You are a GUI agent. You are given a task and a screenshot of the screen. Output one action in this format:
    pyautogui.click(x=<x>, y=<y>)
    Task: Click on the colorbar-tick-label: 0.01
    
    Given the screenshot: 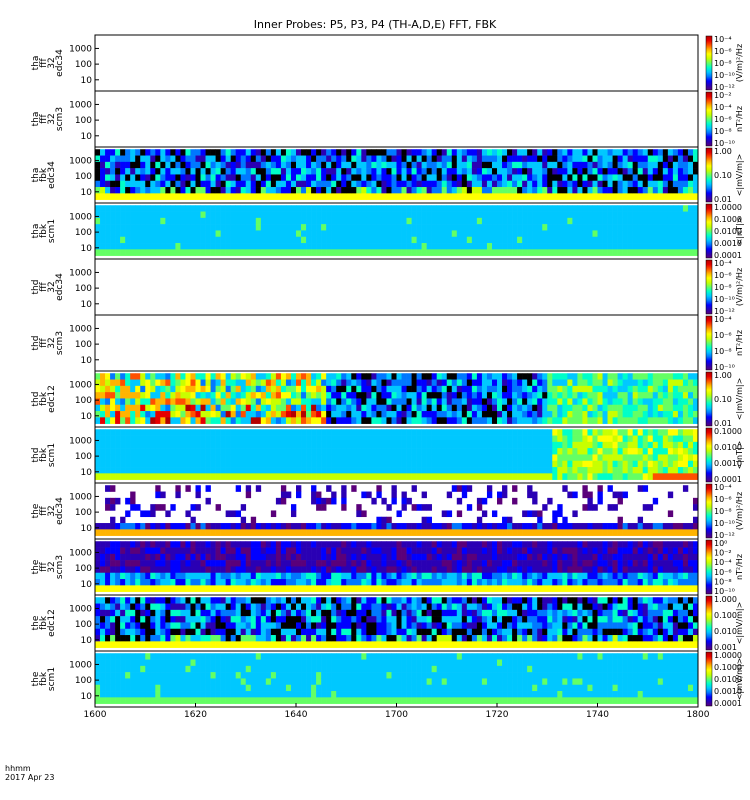 What is the action you would take?
    pyautogui.click(x=723, y=423)
    